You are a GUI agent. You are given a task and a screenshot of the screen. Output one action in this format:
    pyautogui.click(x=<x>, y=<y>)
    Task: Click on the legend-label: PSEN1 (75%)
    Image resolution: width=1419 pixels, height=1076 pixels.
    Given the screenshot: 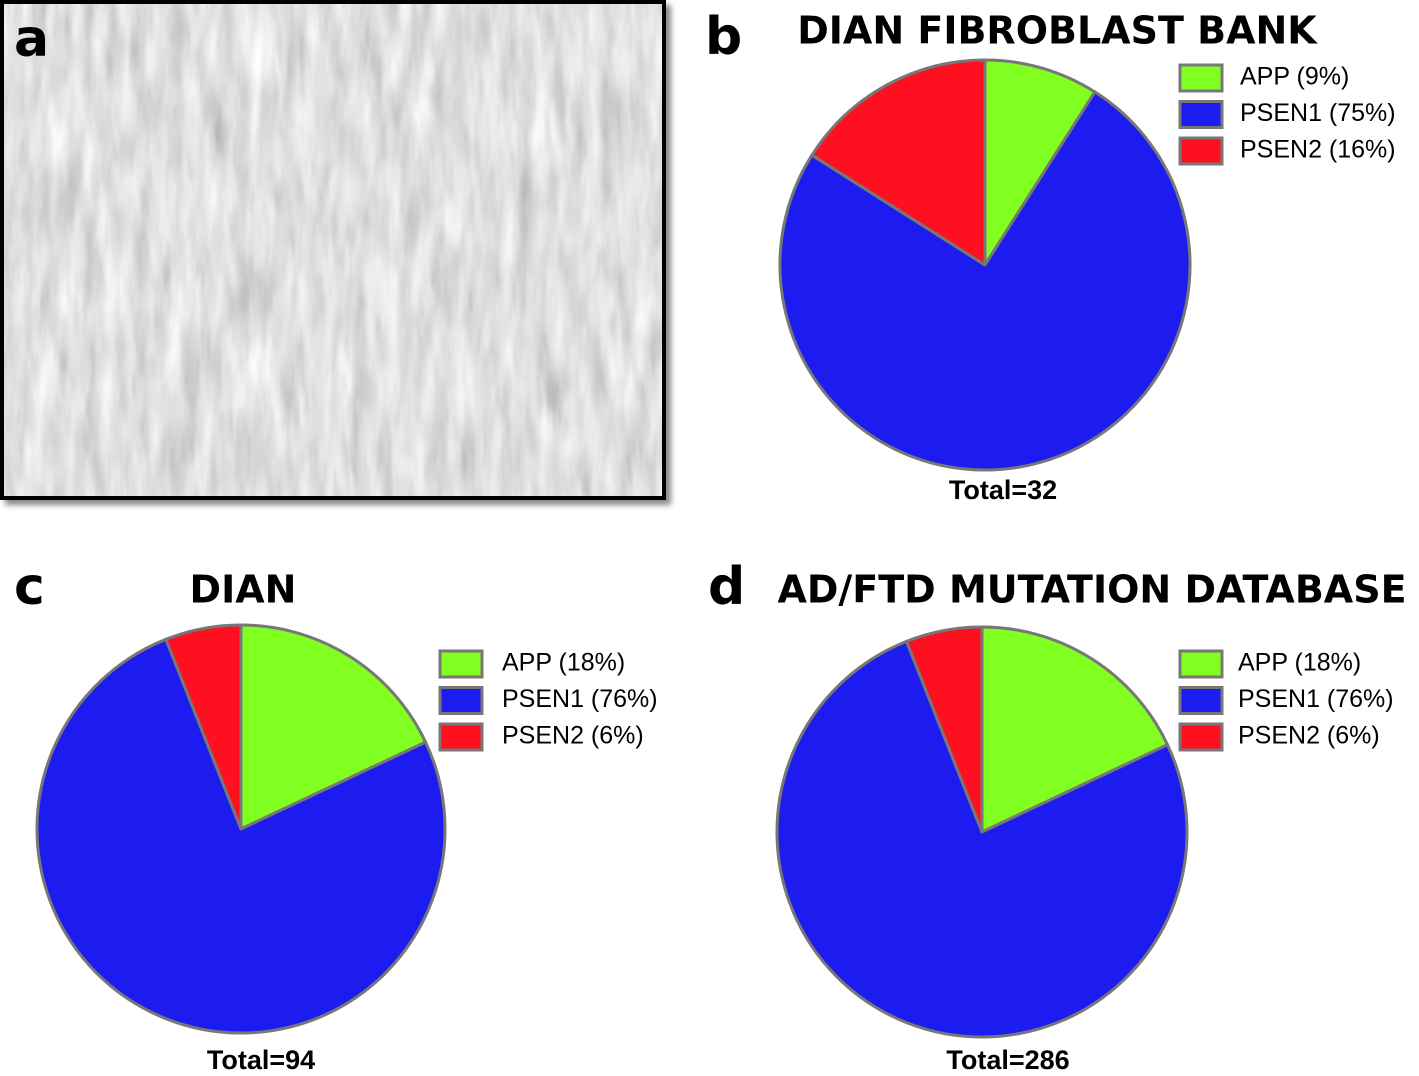 What is the action you would take?
    pyautogui.click(x=1318, y=113)
    